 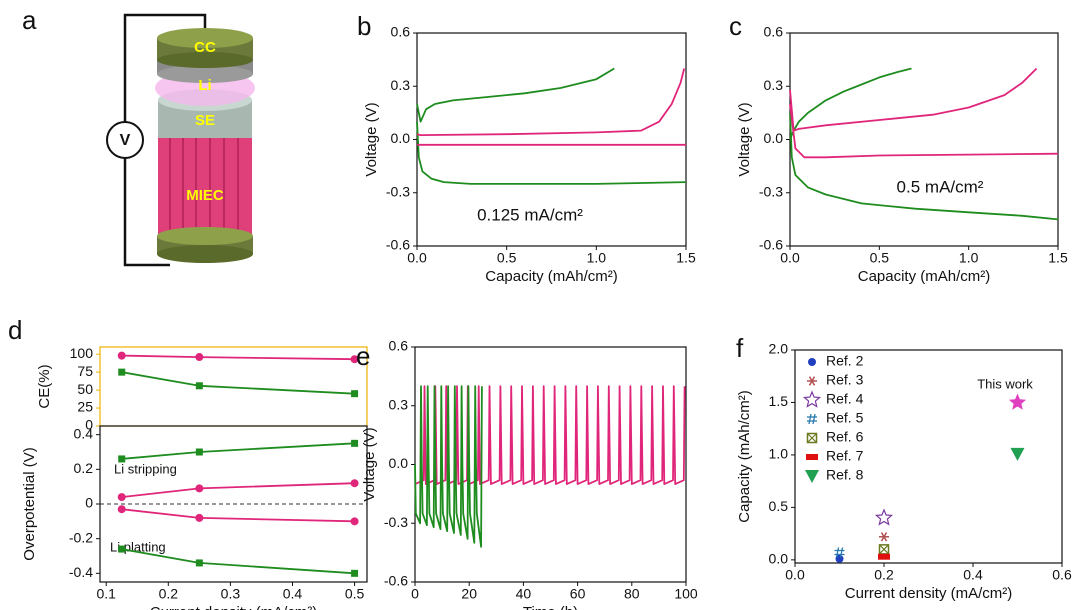 I want to click on y-tick-label: -0.4, so click(x=81, y=572).